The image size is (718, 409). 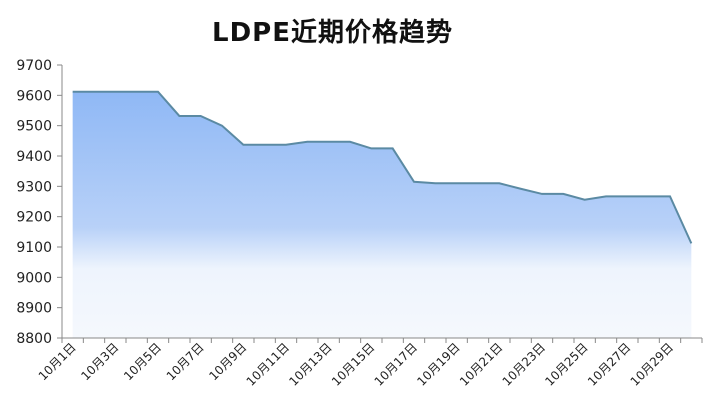 I want to click on x-tick-label: 10月21日, so click(x=481, y=364).